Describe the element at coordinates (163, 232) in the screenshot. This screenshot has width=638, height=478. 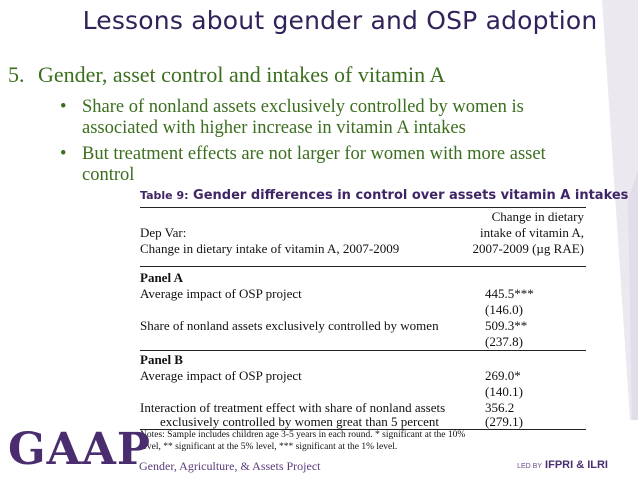
I see `dep-var-label: Dep Var:` at that location.